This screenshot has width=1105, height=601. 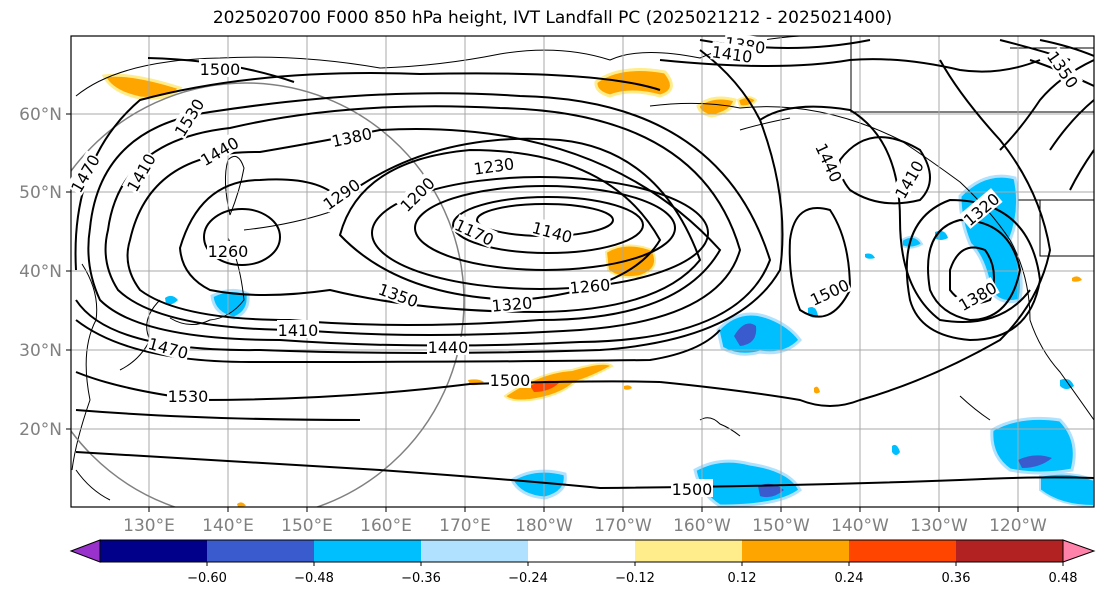 I want to click on svg-text: 1440, so click(x=448, y=347).